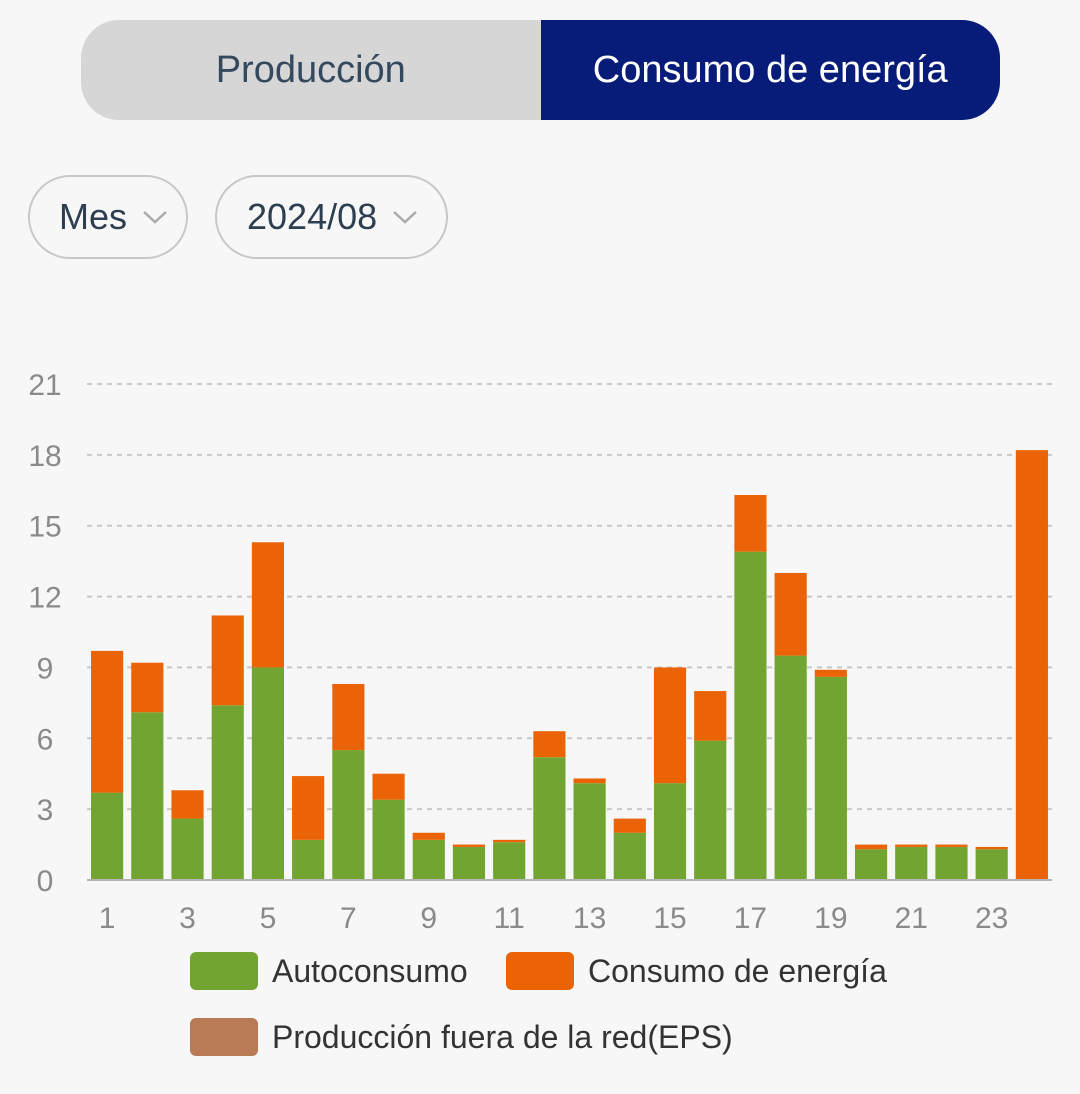 This screenshot has height=1094, width=1080. I want to click on x-tick-label: 11, so click(509, 918).